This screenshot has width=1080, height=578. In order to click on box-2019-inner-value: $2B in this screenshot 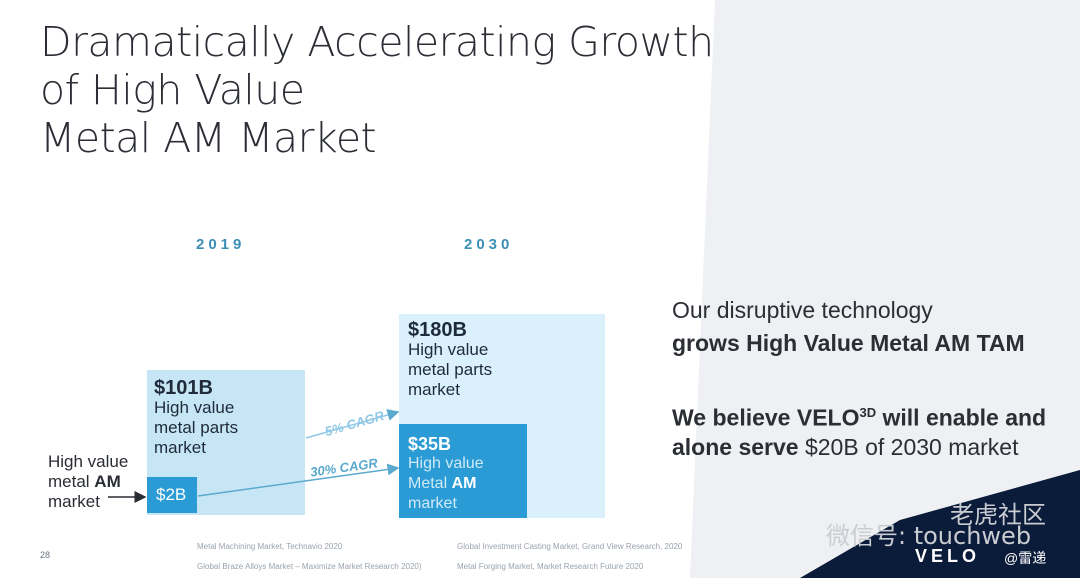, I will do `click(171, 494)`.